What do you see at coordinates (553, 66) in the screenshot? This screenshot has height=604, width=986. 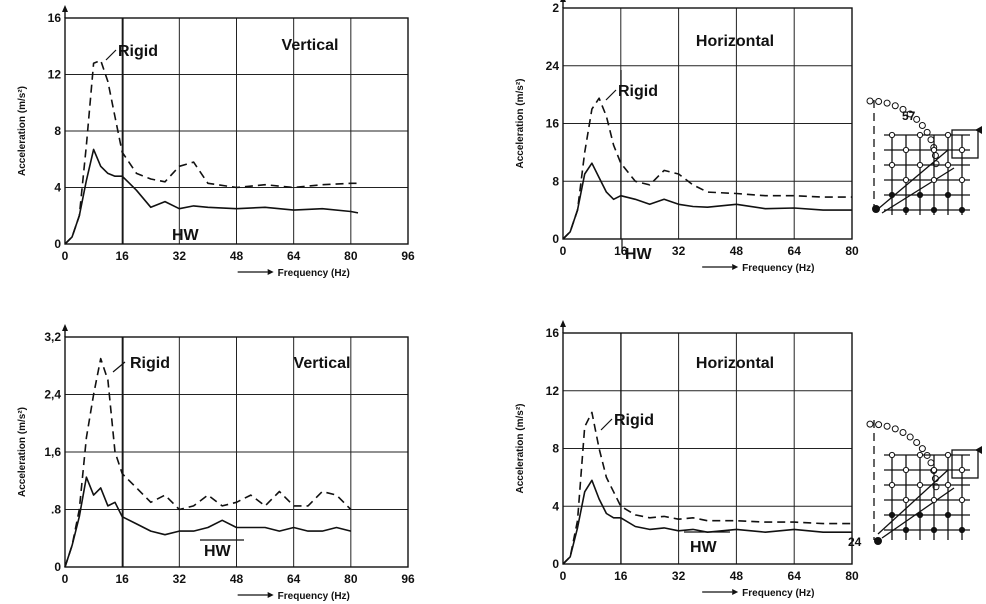 I see `y-tick-label: 24` at bounding box center [553, 66].